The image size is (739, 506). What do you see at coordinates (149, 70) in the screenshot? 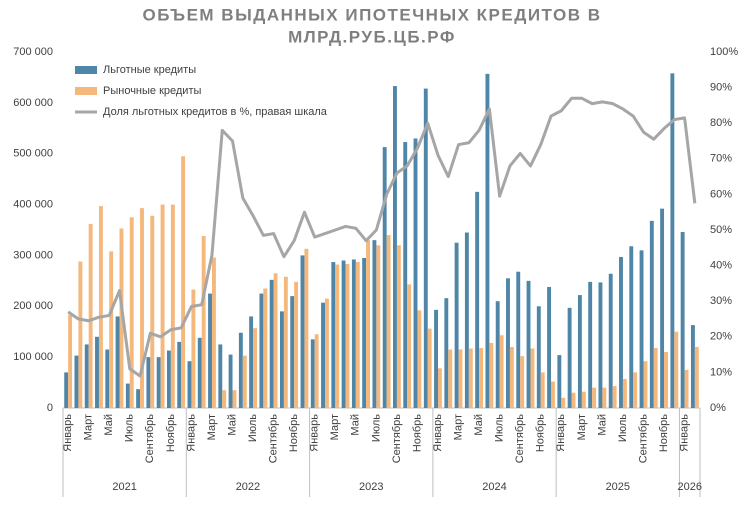
I see `legend-label: Льготные кредиты` at bounding box center [149, 70].